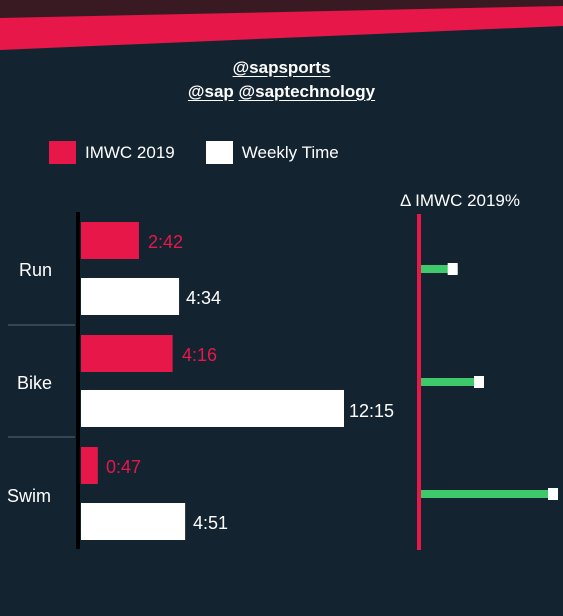  I want to click on value-label-run-imwc: 2:42, so click(166, 242).